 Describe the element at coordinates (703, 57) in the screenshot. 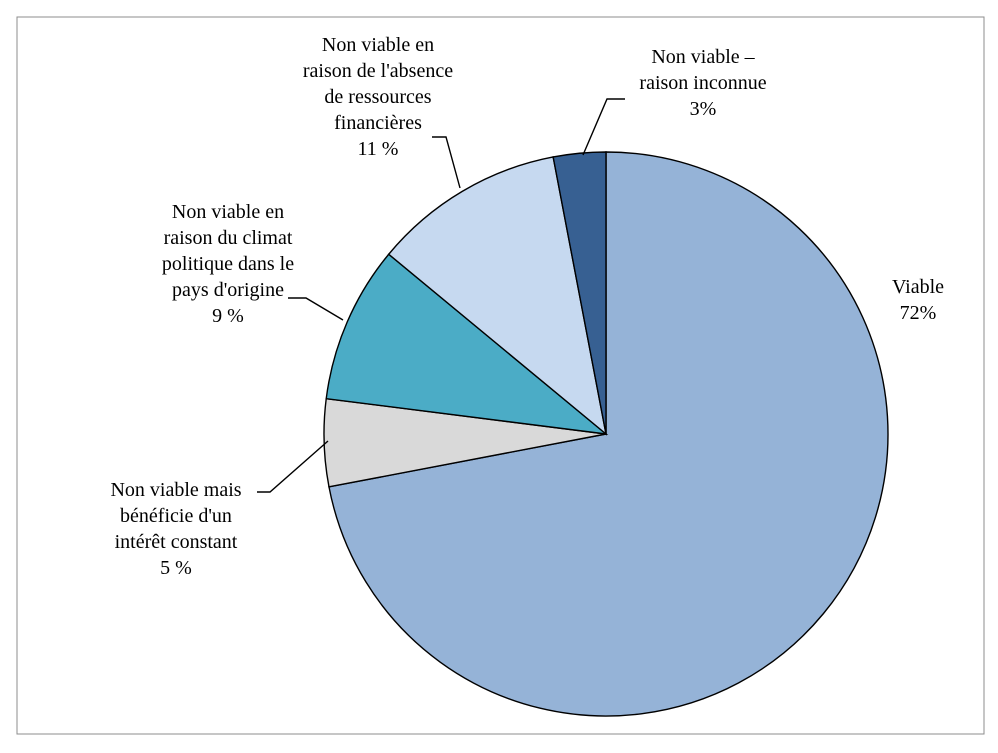

I see `data-label-line: Non viable –` at that location.